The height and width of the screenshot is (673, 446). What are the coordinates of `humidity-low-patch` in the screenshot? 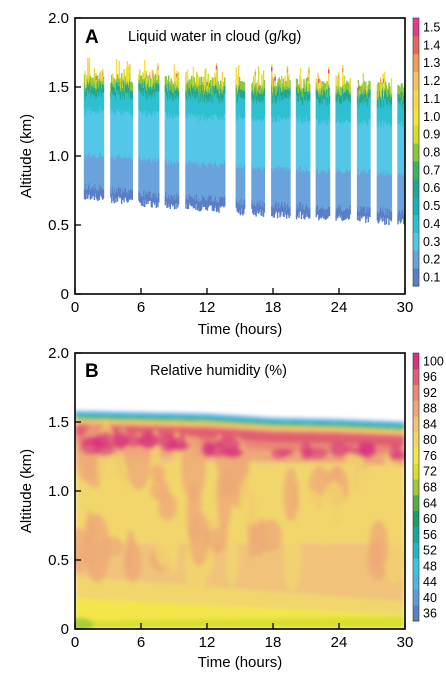 It's located at (84, 623).